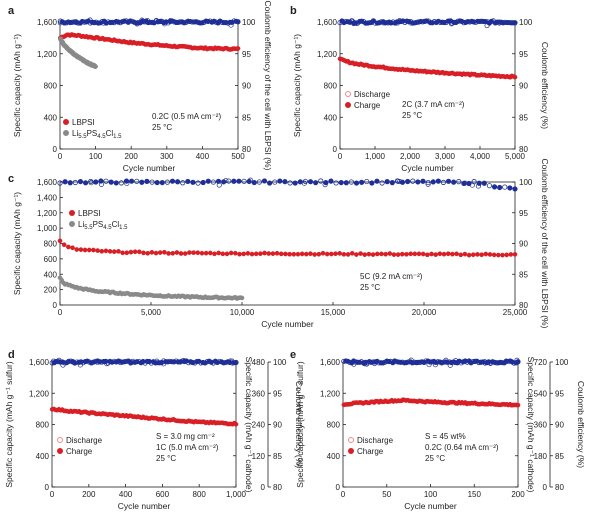 The image size is (600, 525). I want to click on legend-label: Charge, so click(367, 105).